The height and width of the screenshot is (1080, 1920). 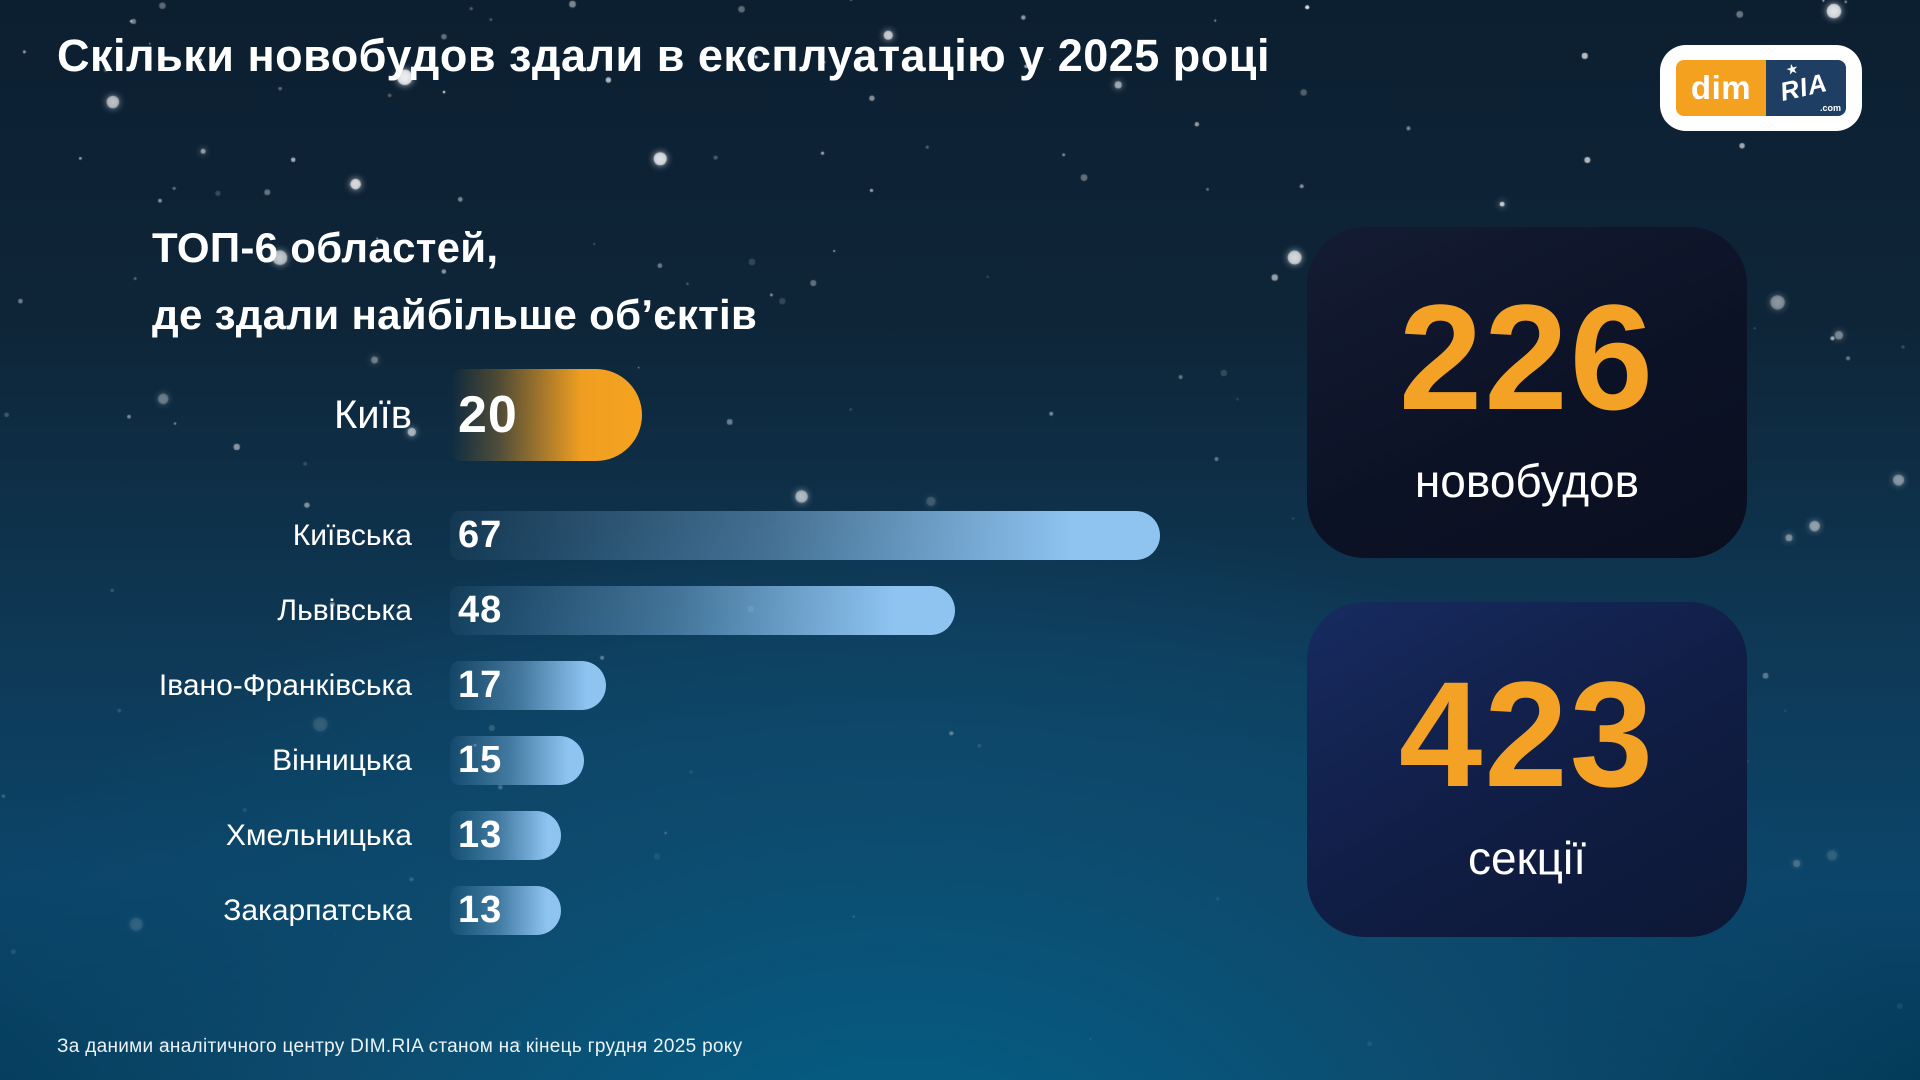 I want to click on bar-row-lvivska: Львівська 48, so click(x=625, y=610).